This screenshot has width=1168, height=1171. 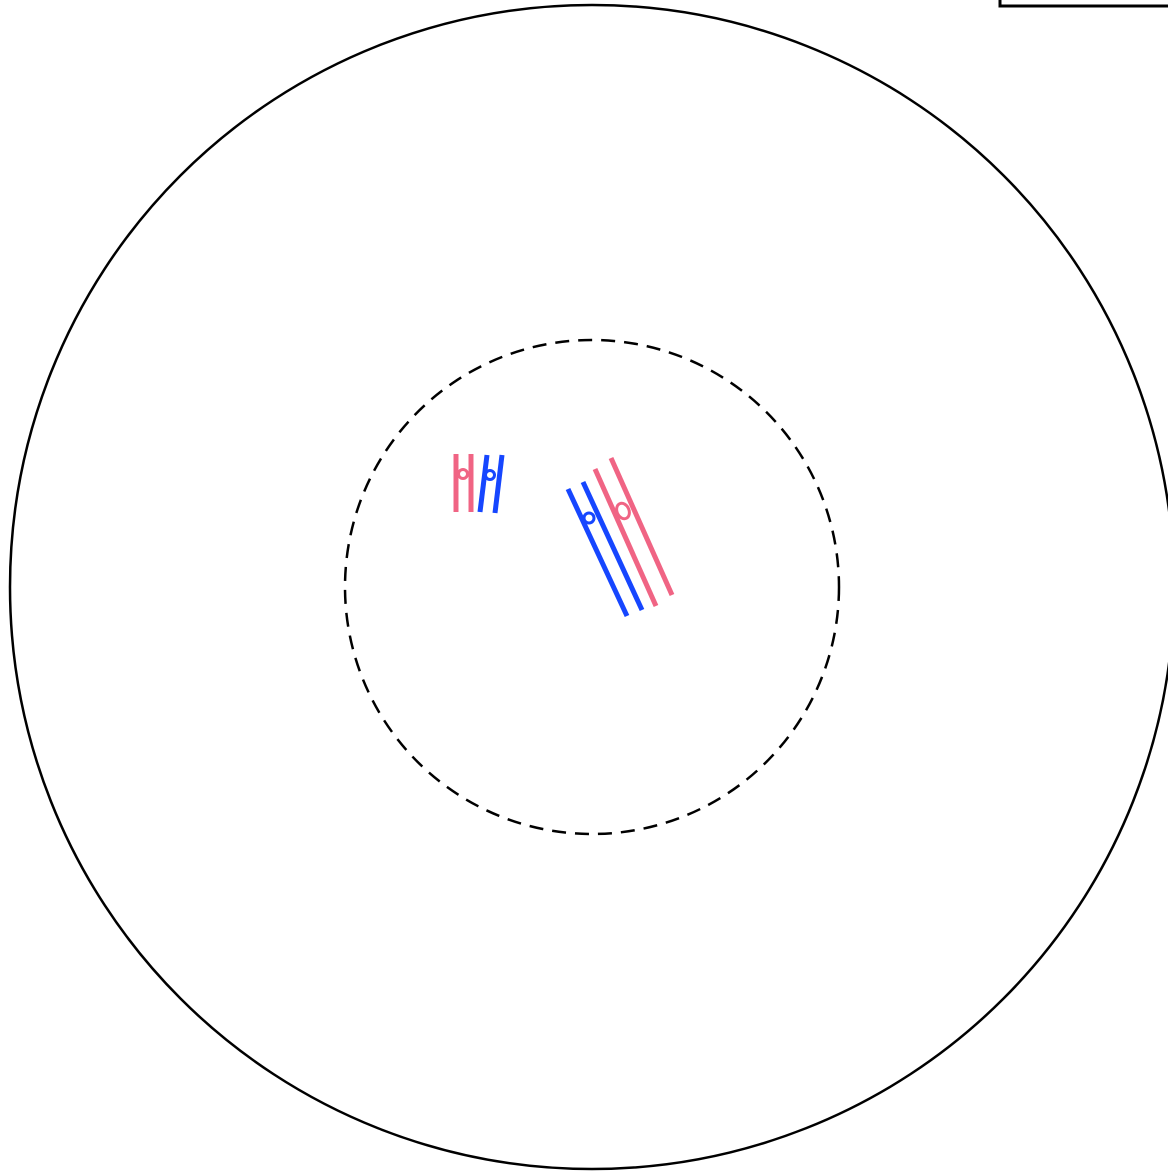 I want to click on marker-blue-diagonal, so click(x=605, y=549).